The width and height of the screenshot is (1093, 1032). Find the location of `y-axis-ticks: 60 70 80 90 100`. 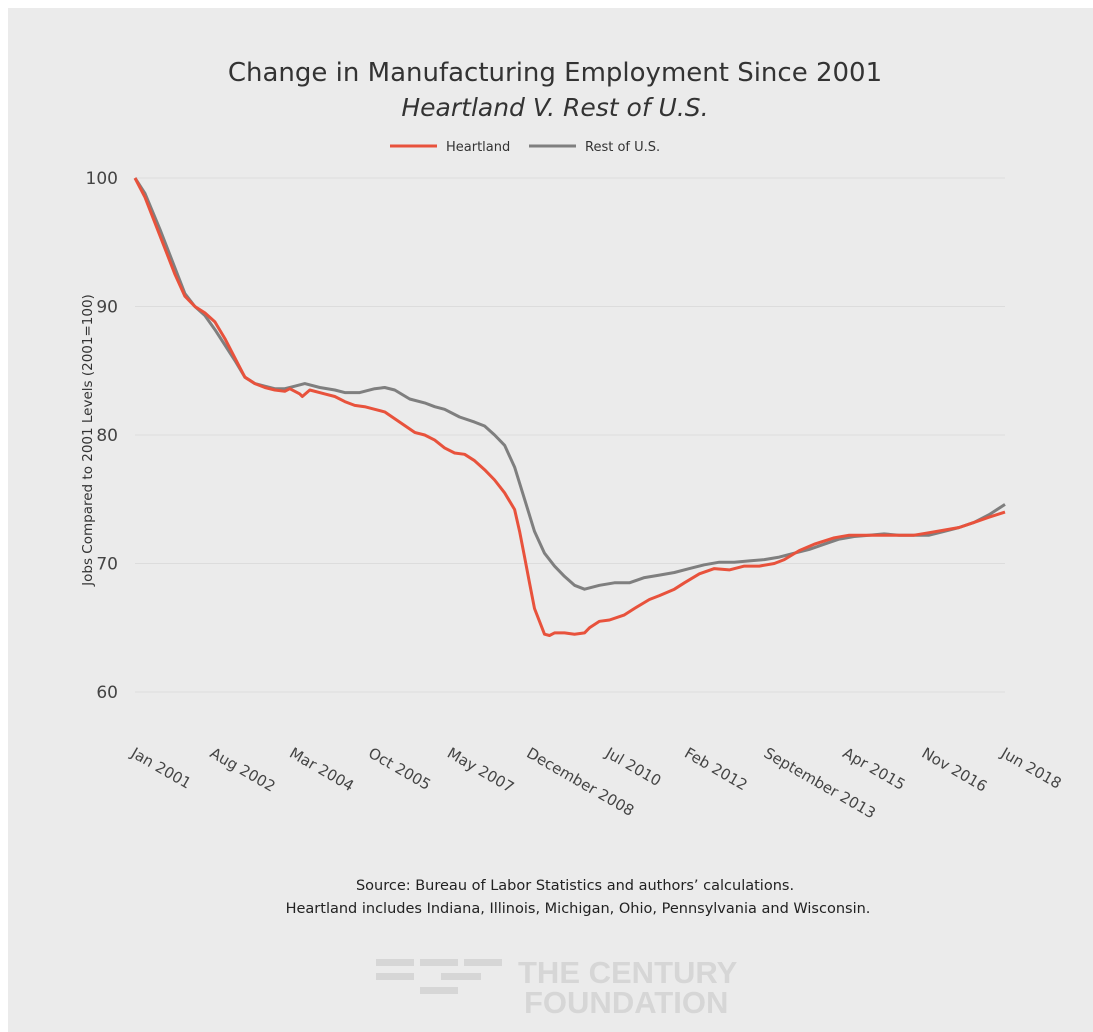

y-axis-ticks: 60 70 80 90 100 is located at coordinates (102, 436).